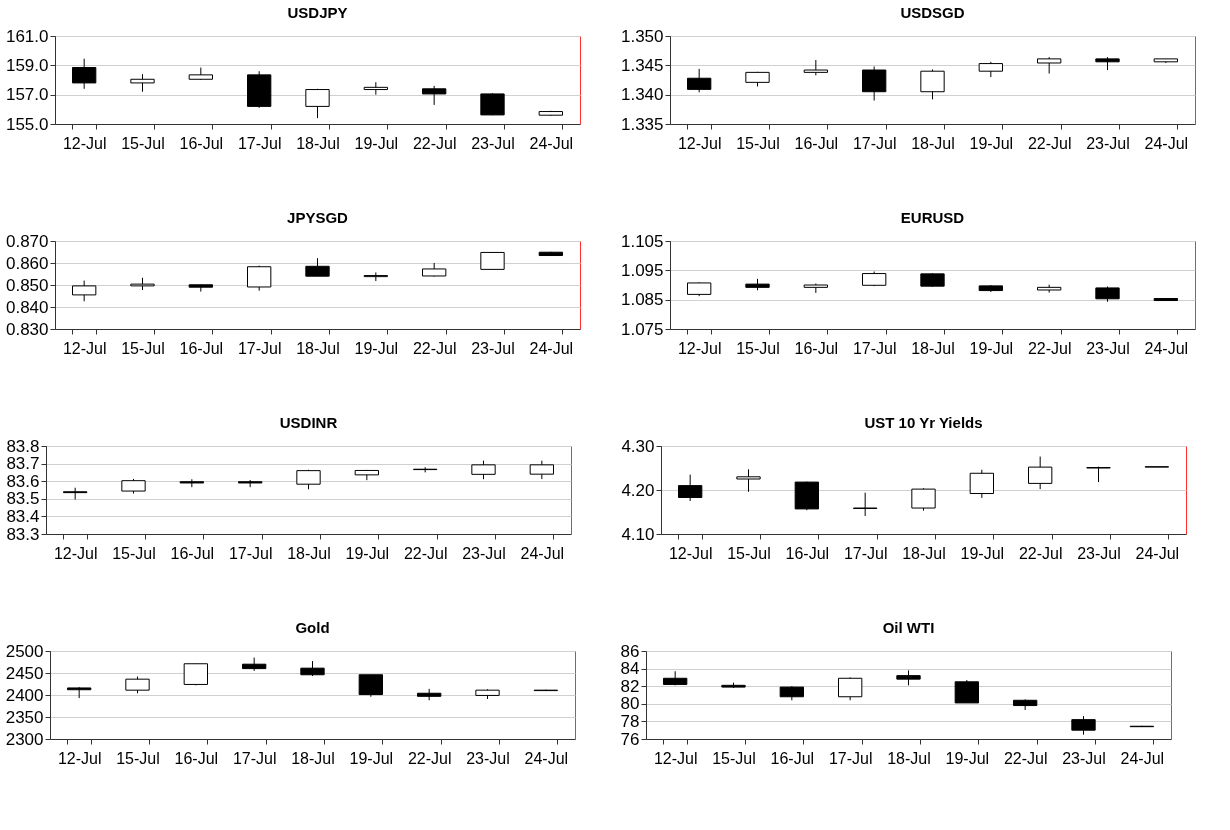 Image resolution: width=1230 pixels, height=830 pixels. I want to click on chart-title: Gold, so click(312, 627).